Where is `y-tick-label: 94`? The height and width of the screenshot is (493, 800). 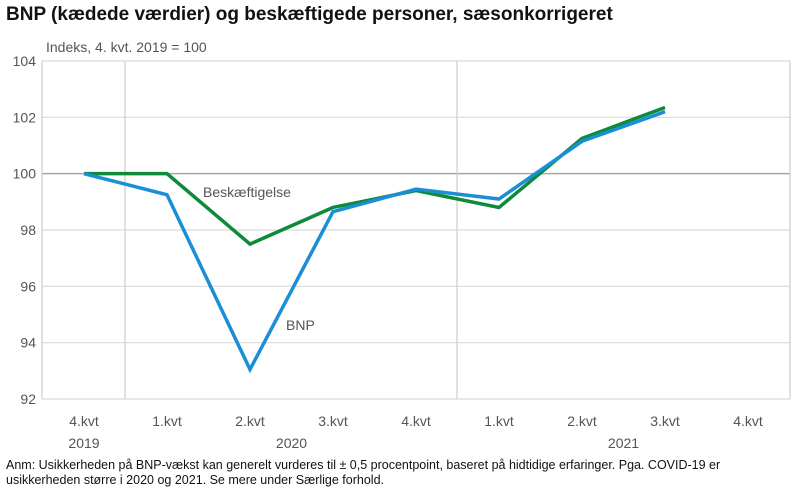 y-tick-label: 94 is located at coordinates (28, 343).